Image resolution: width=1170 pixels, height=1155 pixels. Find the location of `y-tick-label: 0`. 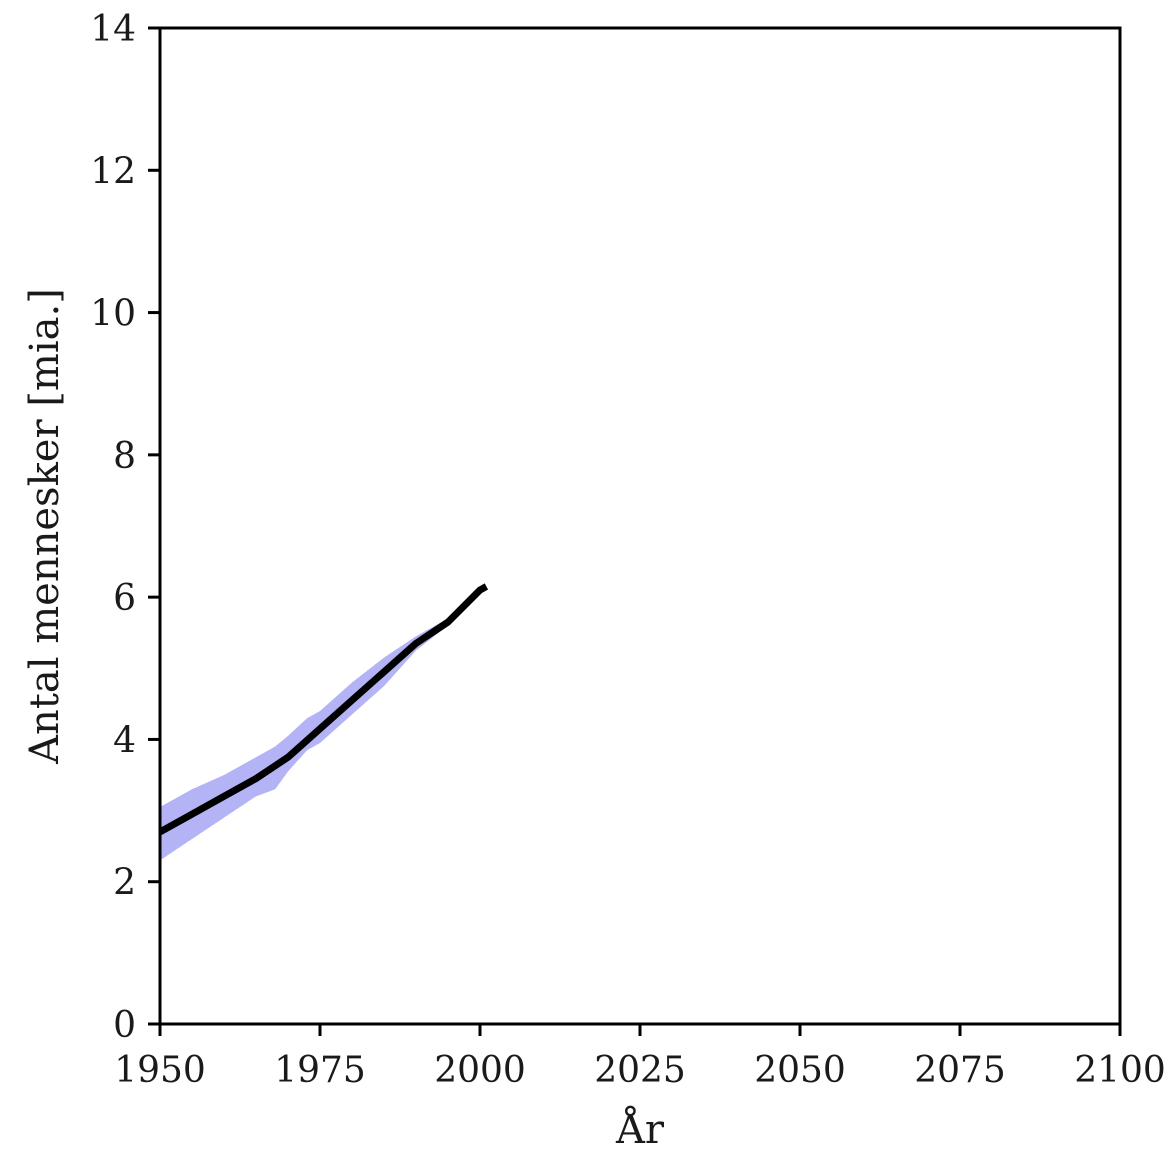

y-tick-label: 0 is located at coordinates (124, 1025).